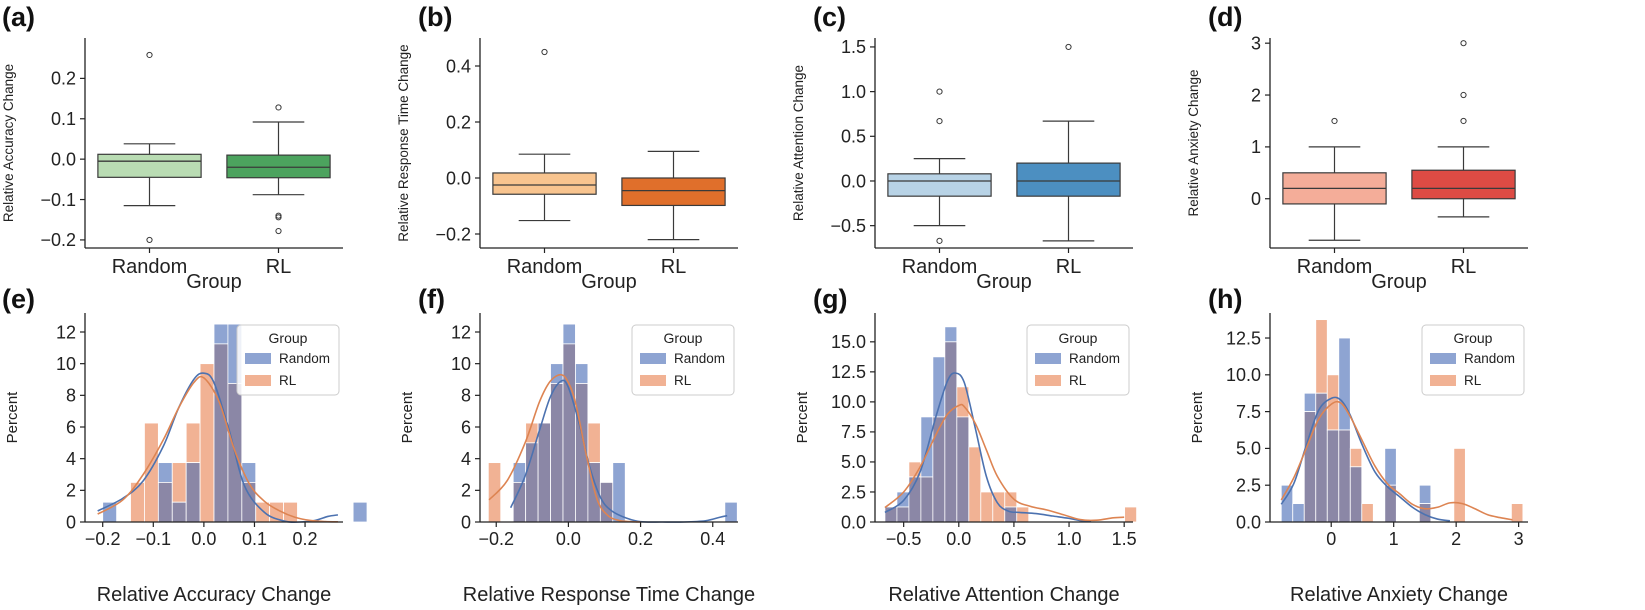  Describe the element at coordinates (58, 200) in the screenshot. I see `y-tick-label: −0.1` at that location.